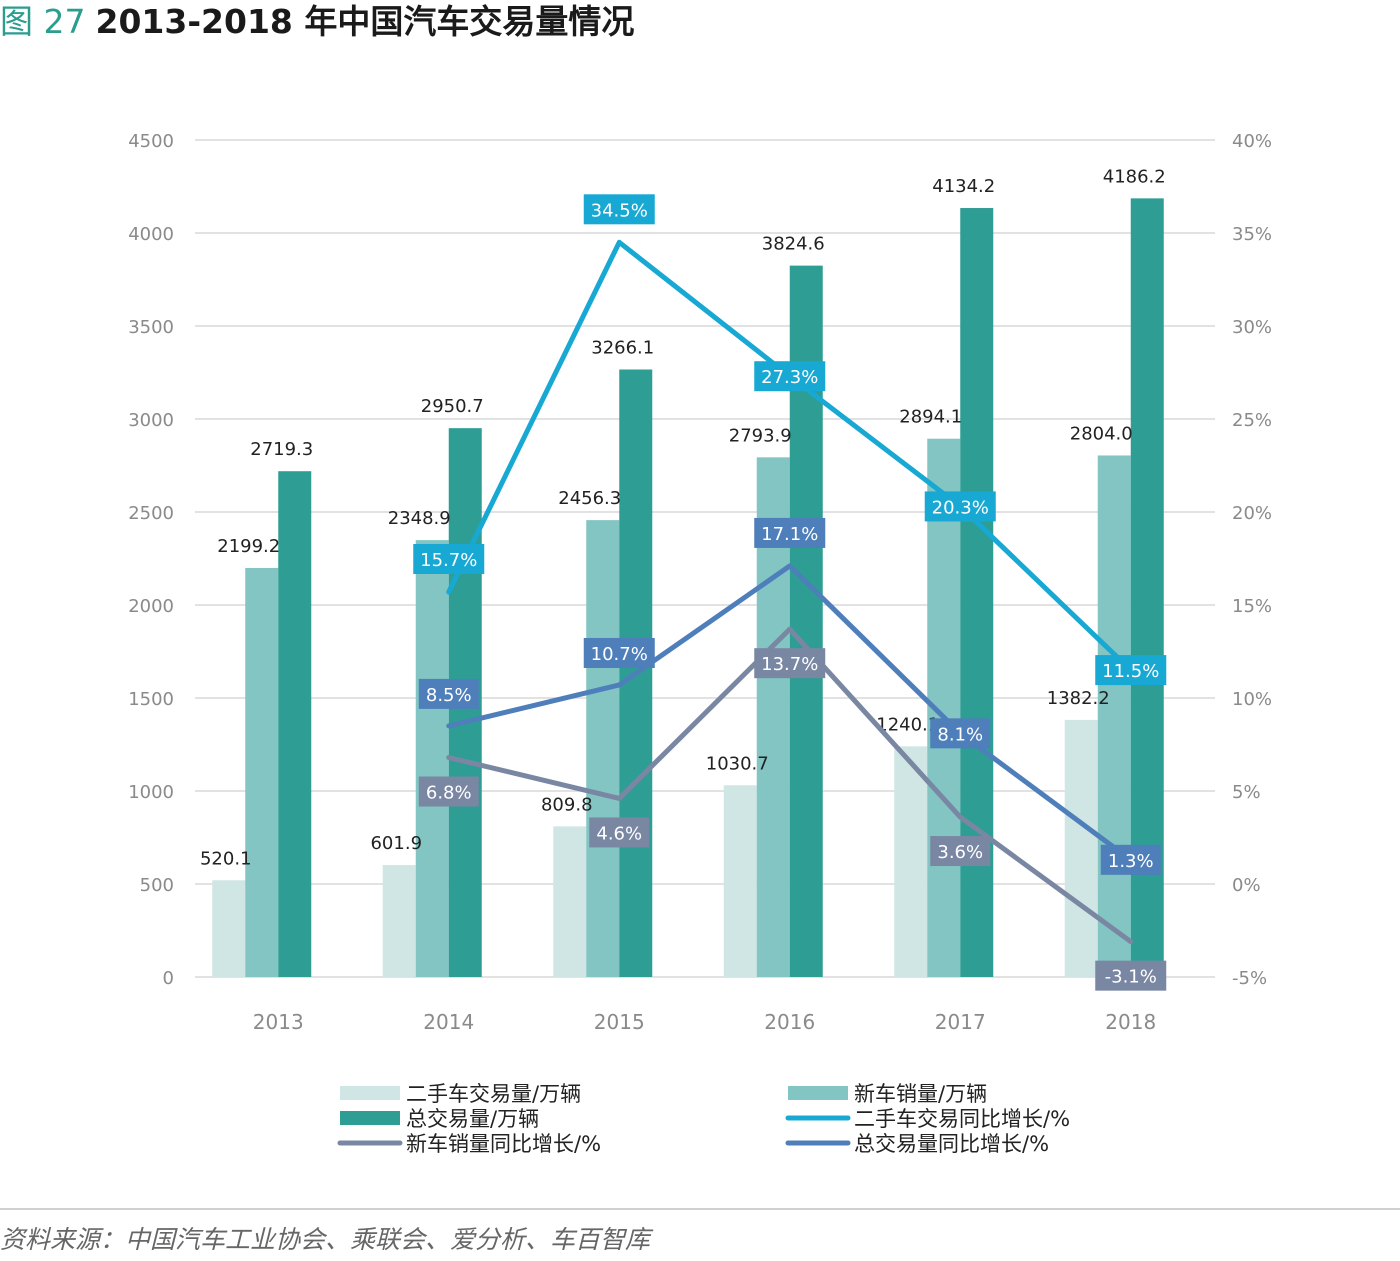  What do you see at coordinates (963, 186) in the screenshot?
I see `bar-value-label: 4134.2` at bounding box center [963, 186].